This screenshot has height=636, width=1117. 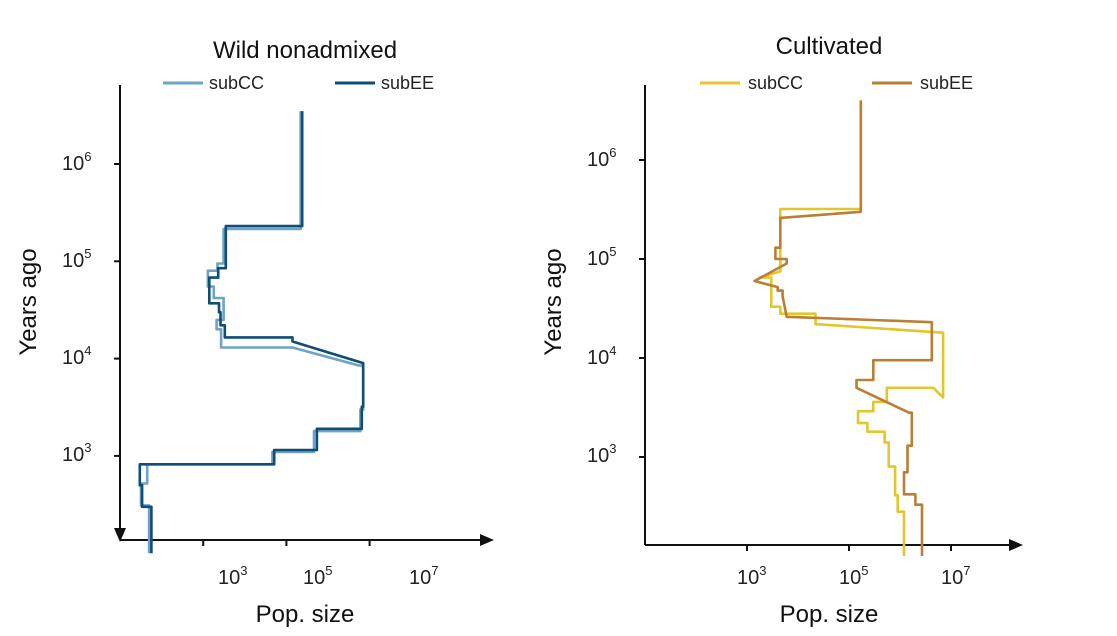 I want to click on chart-title: Wild nonadmixed, so click(x=305, y=50).